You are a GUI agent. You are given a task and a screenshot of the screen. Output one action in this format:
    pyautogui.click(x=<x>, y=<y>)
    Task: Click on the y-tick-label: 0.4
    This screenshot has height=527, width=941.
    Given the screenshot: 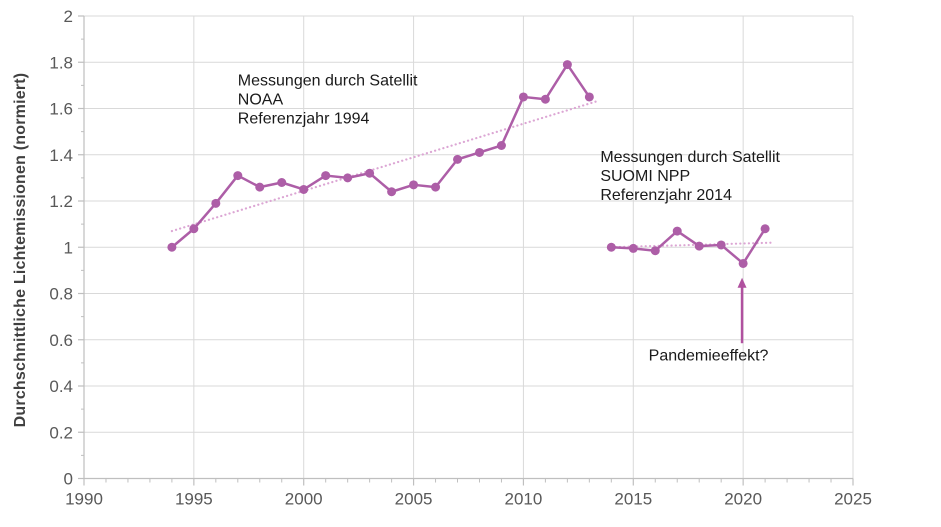 What is the action you would take?
    pyautogui.click(x=61, y=386)
    